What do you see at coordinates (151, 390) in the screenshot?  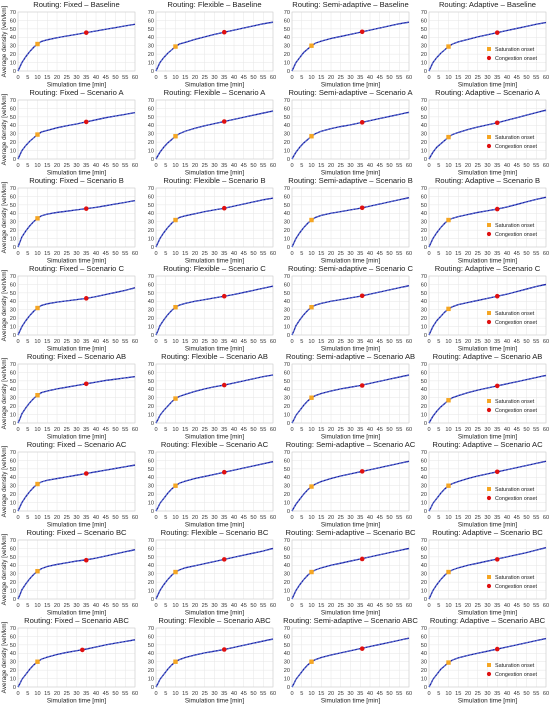 I see `y-tick-label: 40` at bounding box center [151, 390].